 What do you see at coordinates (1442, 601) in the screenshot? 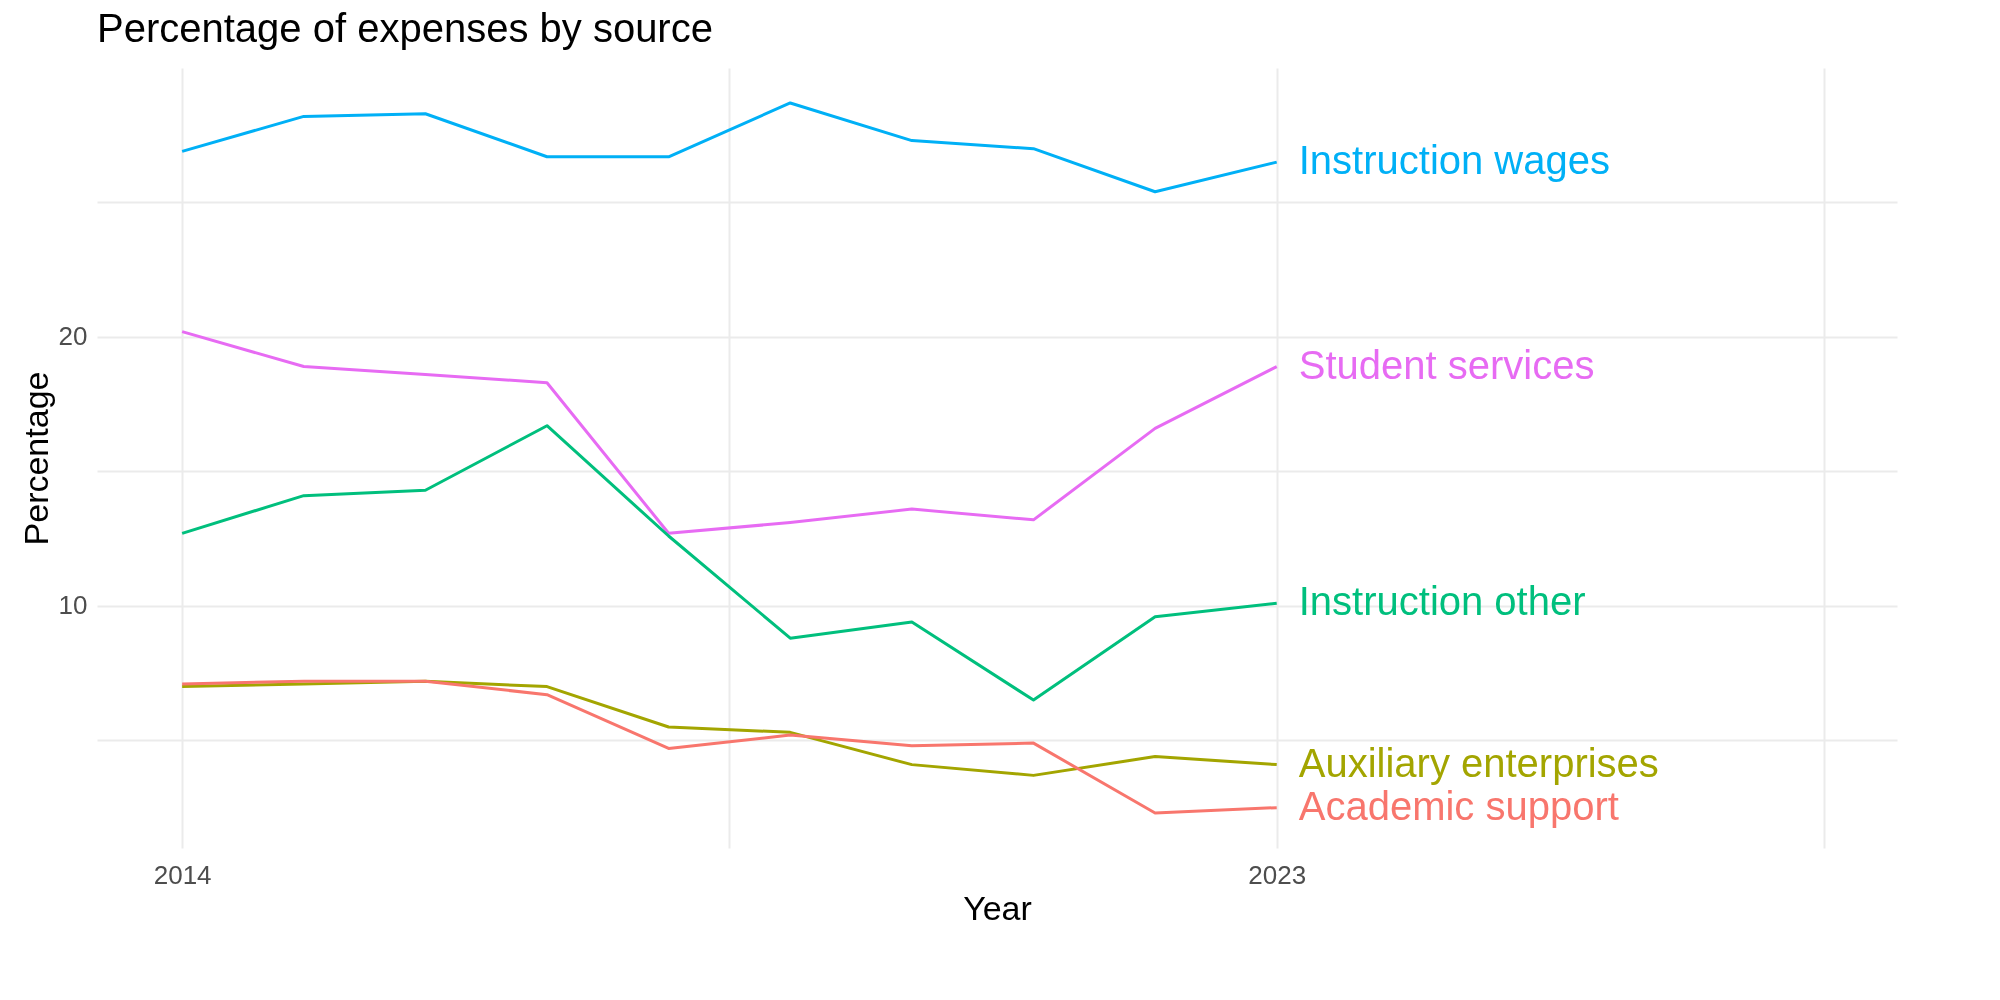
I see `series-label: Instruction other` at bounding box center [1442, 601].